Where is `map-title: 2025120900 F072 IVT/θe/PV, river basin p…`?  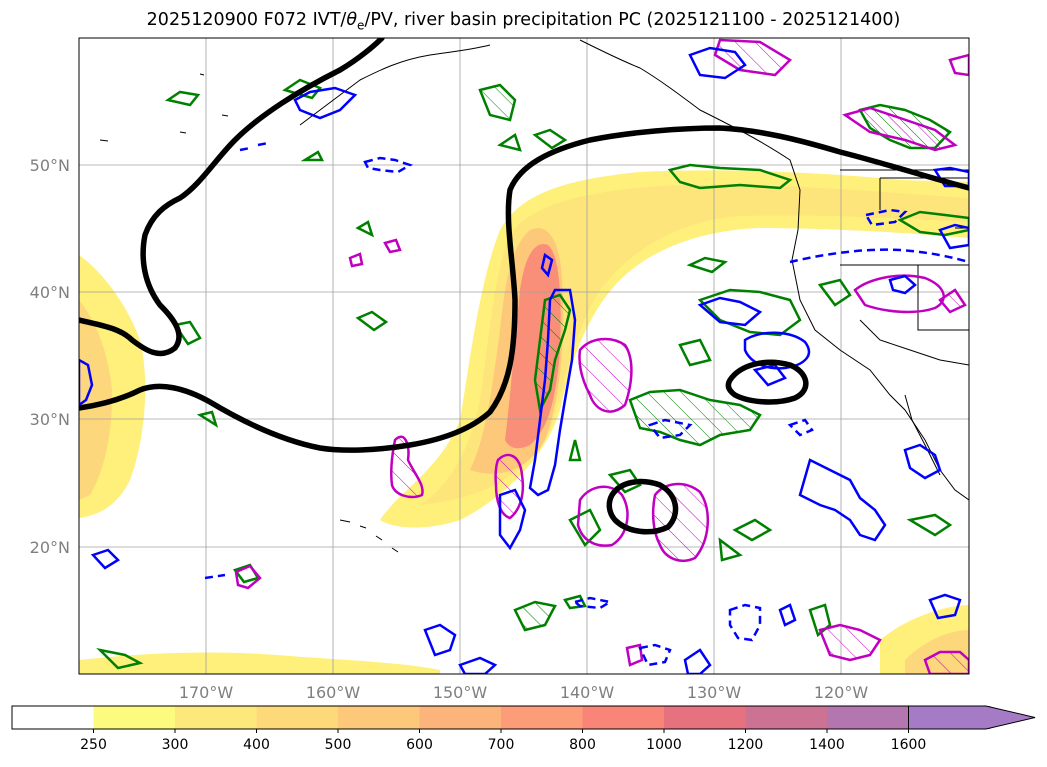
map-title: 2025120900 F072 IVT/θe/PV, river basin p… is located at coordinates (523, 21).